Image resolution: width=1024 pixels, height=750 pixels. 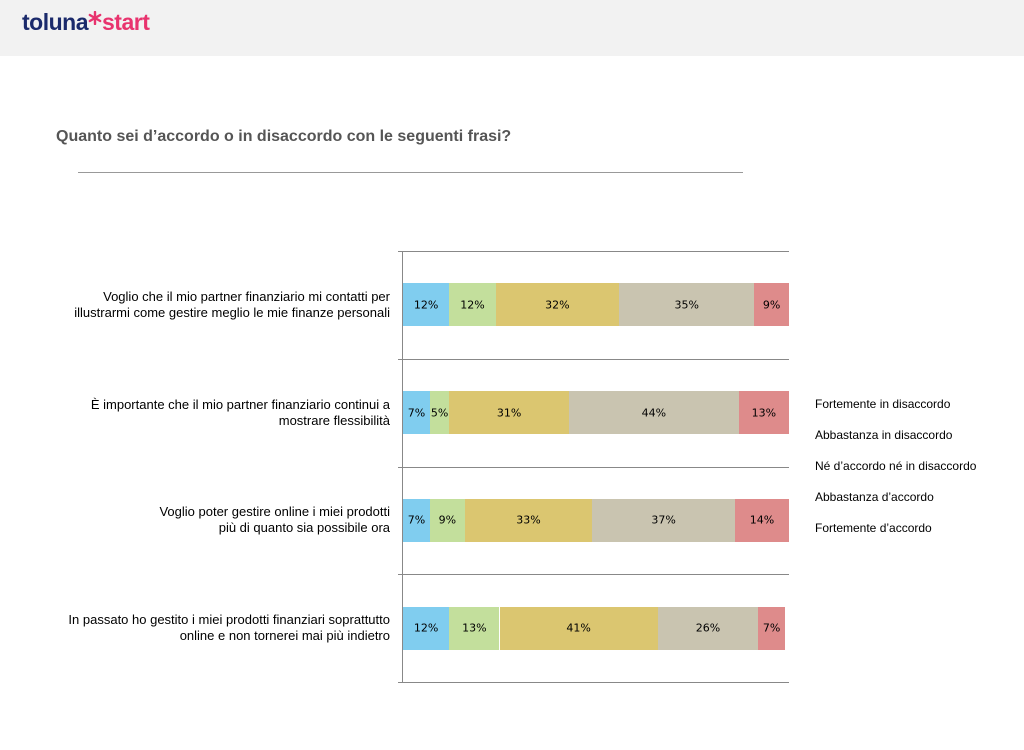 I want to click on y-axis, so click(x=402, y=466).